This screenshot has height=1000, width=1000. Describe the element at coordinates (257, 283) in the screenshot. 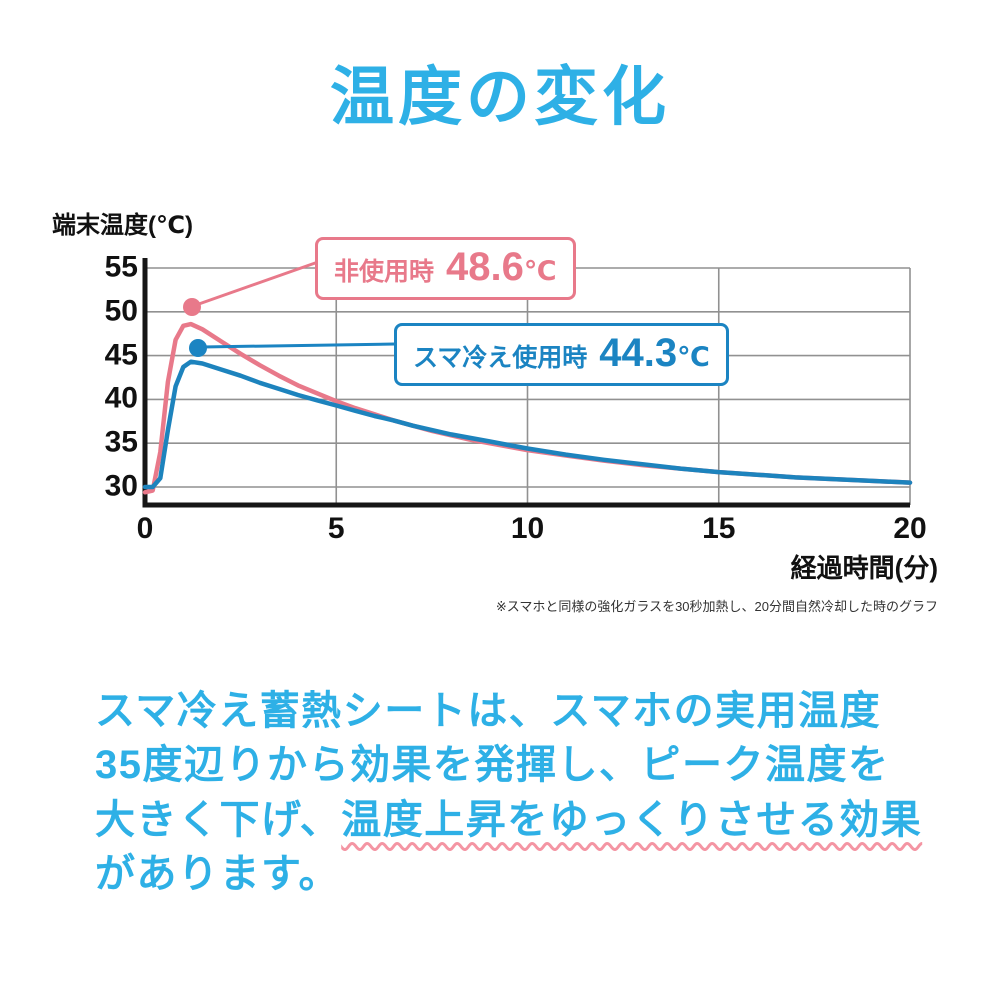

I see `callout-line-no-use` at that location.